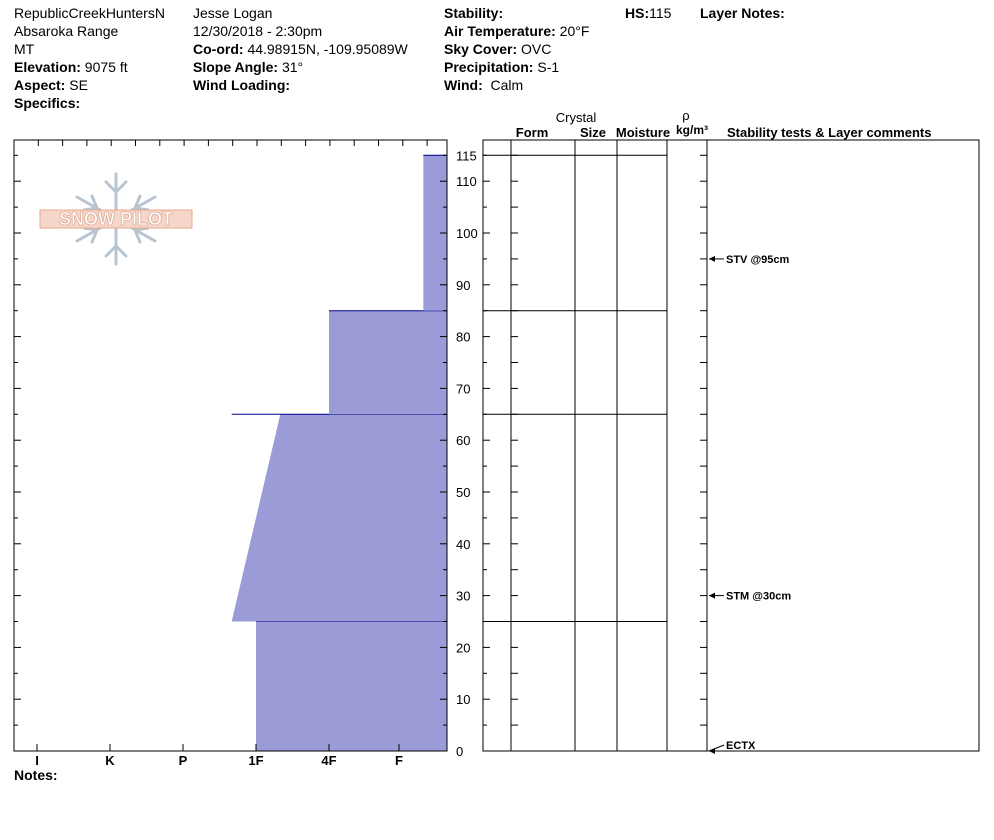  Describe the element at coordinates (328, 760) in the screenshot. I see `hardness-label-4F: 4F` at that location.